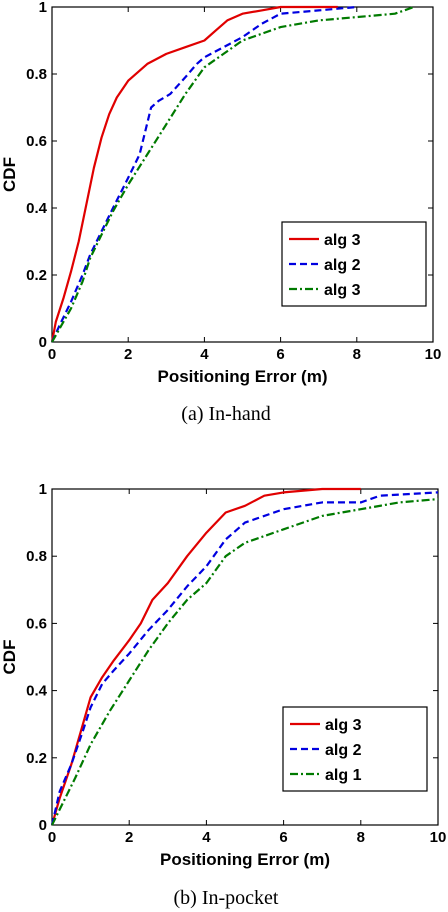  Describe the element at coordinates (225, 414) in the screenshot. I see `figure-caption: (a) In-hand` at that location.